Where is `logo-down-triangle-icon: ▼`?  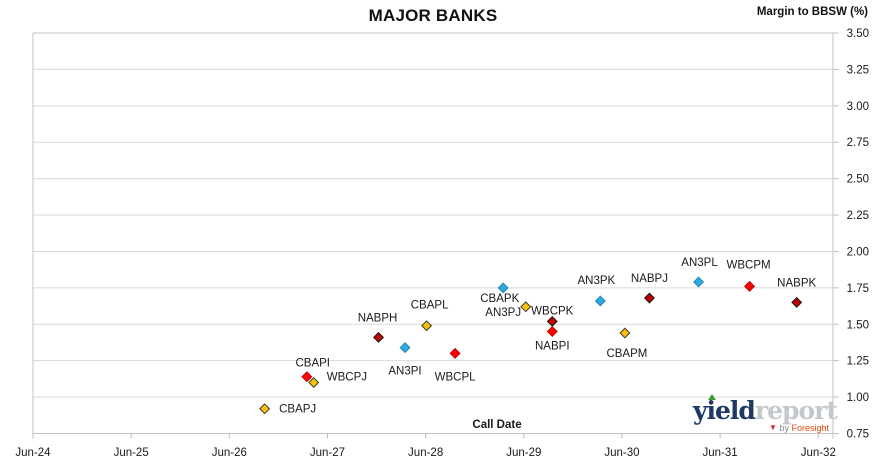 logo-down-triangle-icon: ▼ is located at coordinates (773, 427).